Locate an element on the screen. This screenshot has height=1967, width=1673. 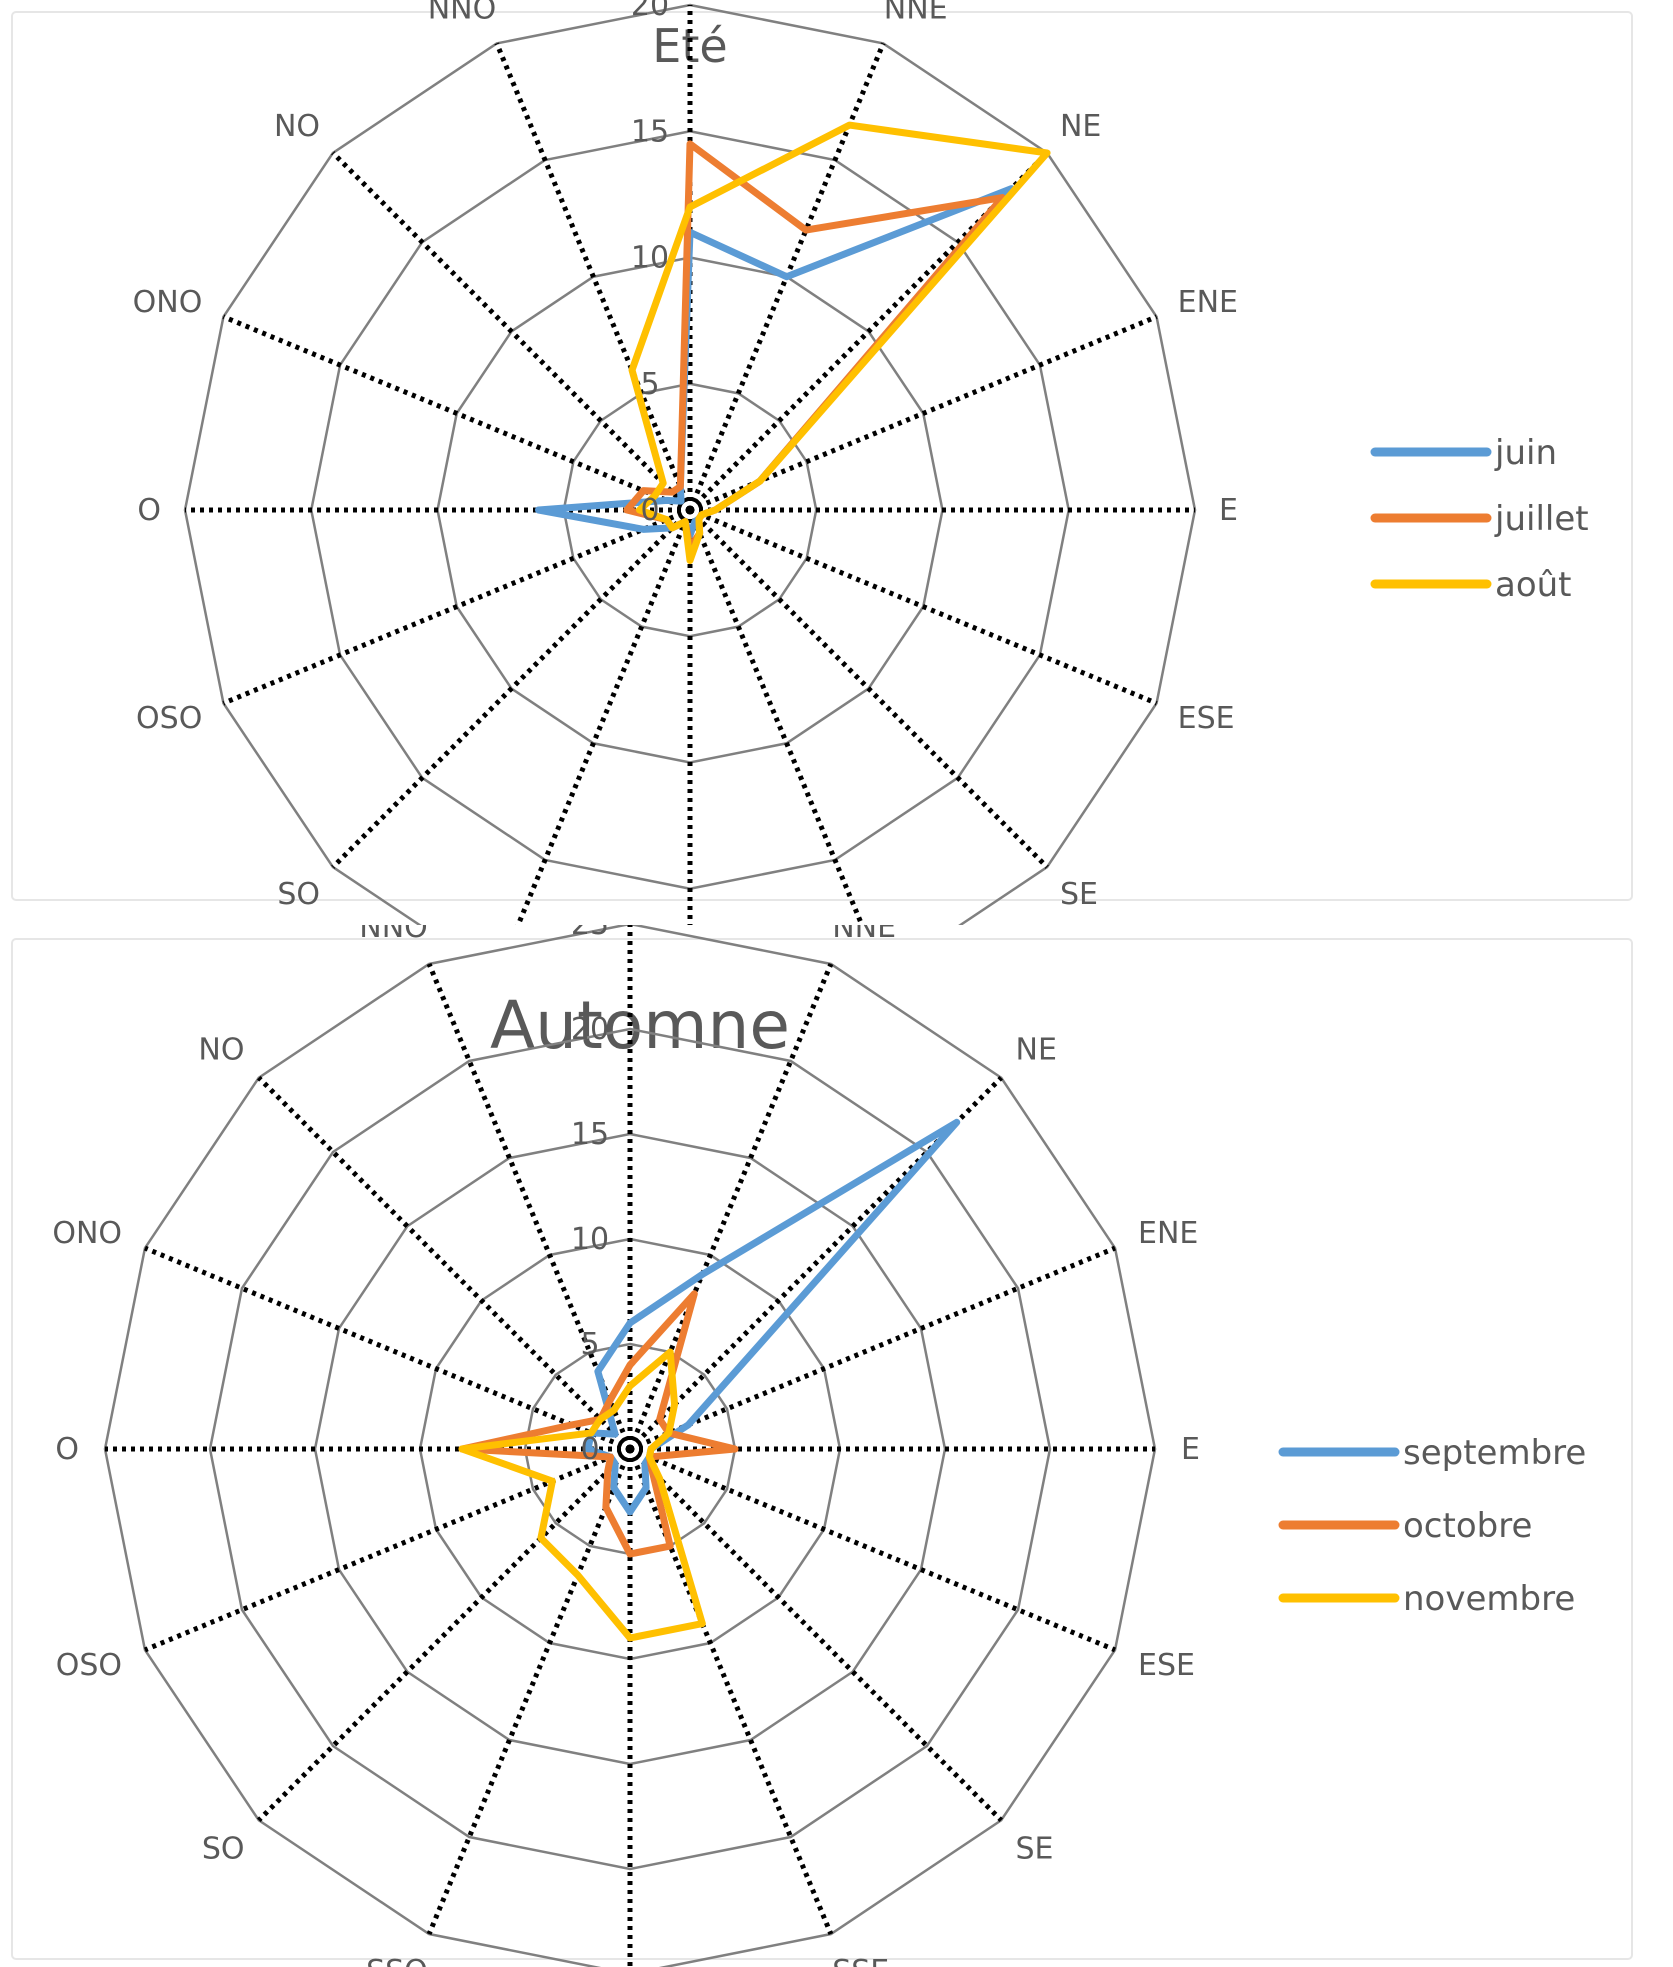
series-juin is located at coordinates (775, 362).